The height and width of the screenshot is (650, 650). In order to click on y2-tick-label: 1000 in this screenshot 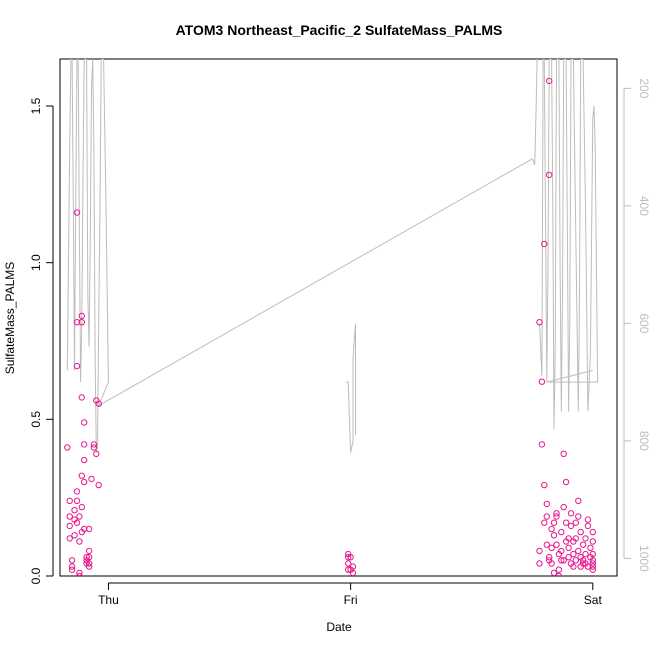, I will do `click(643, 558)`.